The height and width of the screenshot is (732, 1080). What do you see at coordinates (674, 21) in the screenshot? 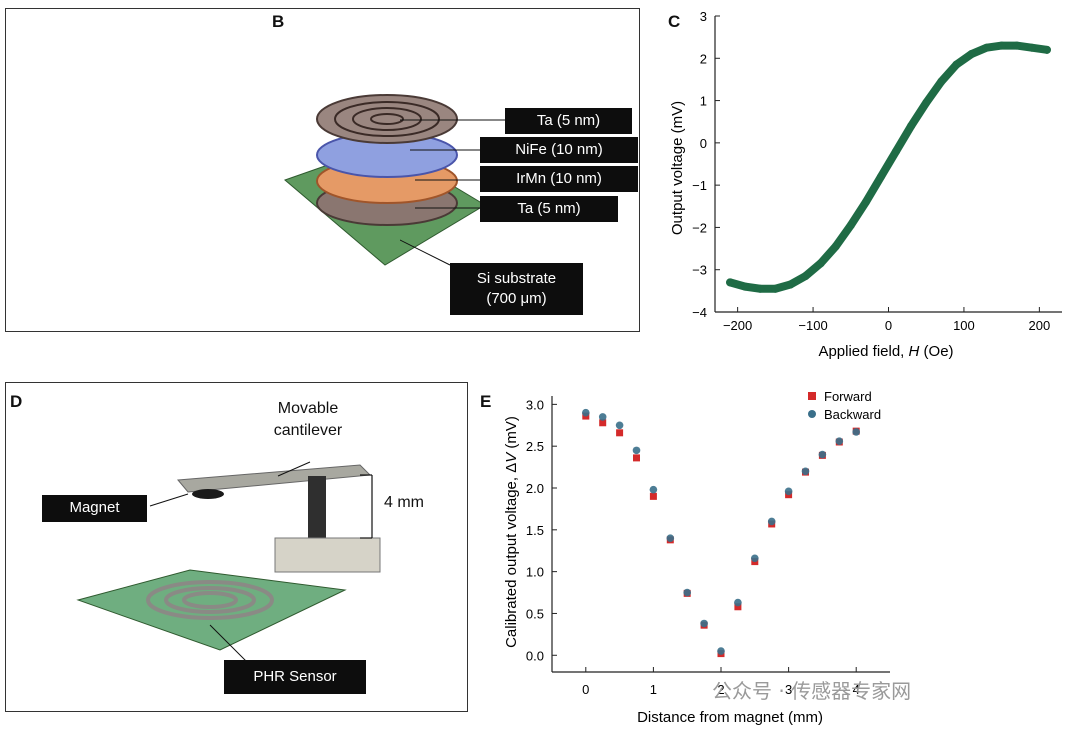
I see `panel-letter-c: C` at bounding box center [674, 21].